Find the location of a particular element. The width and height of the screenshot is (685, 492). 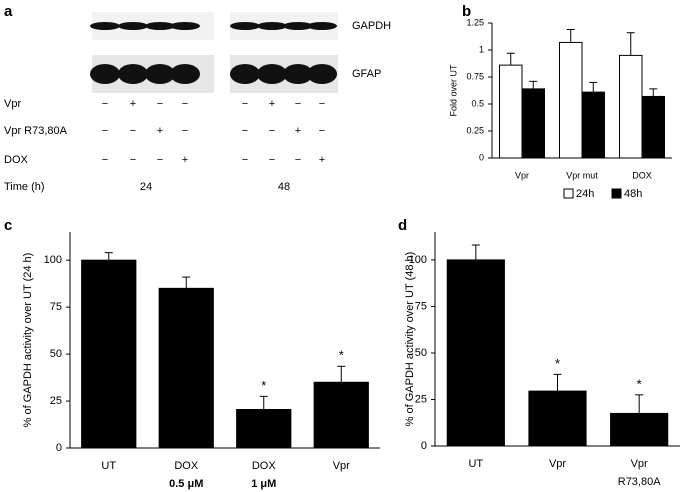

y-axis-label: % of GAPDH activity over UT (48 h) is located at coordinates (410, 339).